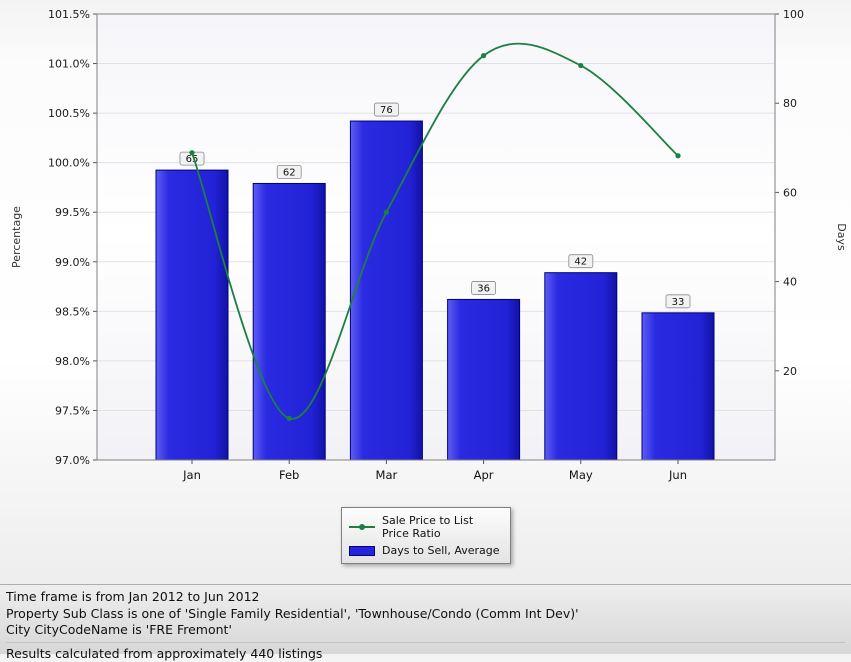  I want to click on svg-text: Apr, so click(484, 475).